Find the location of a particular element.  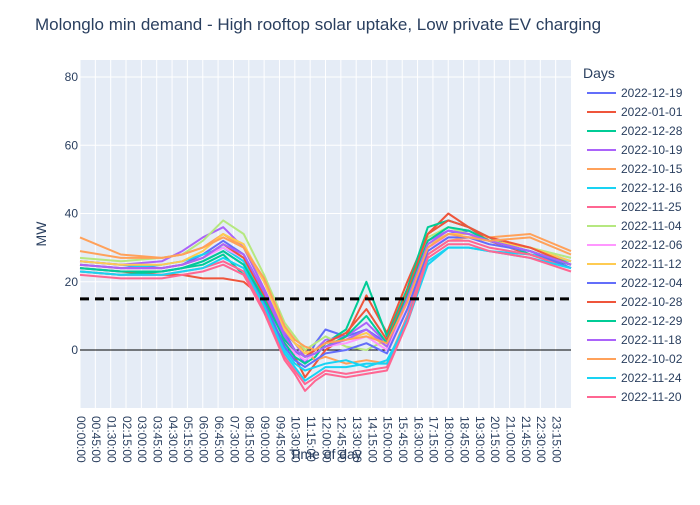

x-tick-label: 21:45:00 is located at coordinates (526, 439).